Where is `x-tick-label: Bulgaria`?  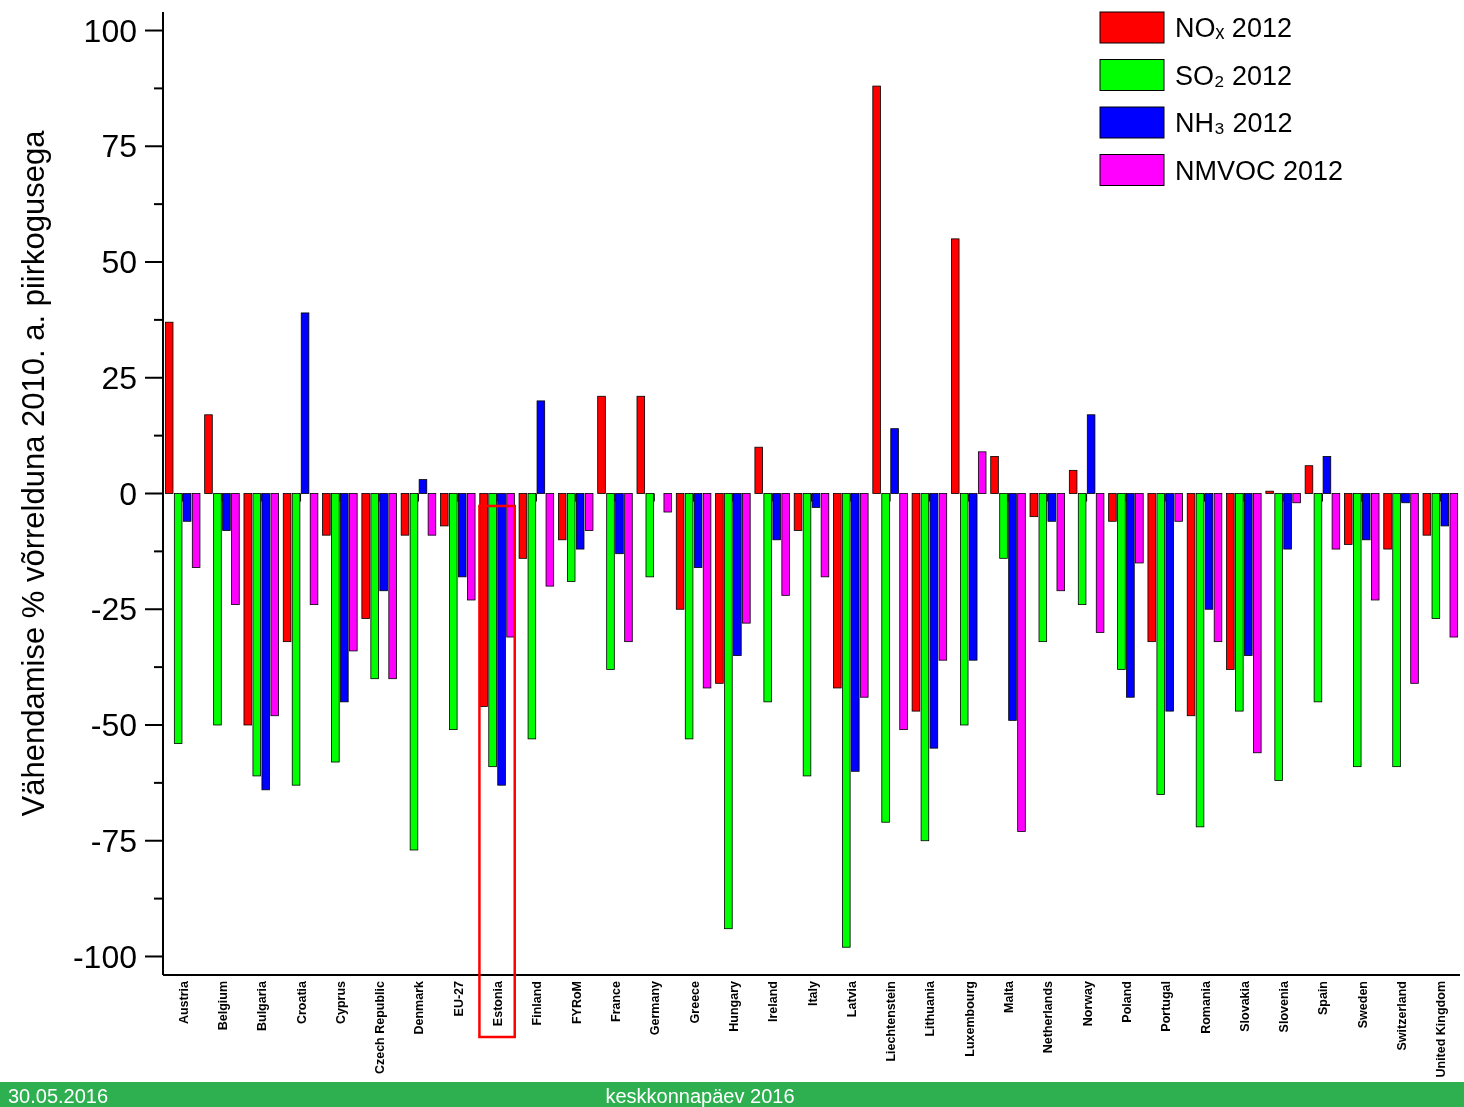
x-tick-label: Bulgaria is located at coordinates (262, 1005).